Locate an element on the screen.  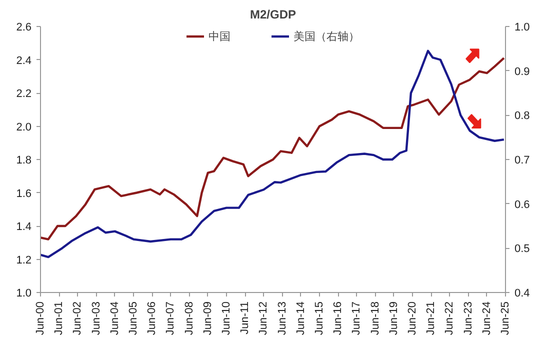
y2-tick-label: 0.8 is located at coordinates (522, 116).